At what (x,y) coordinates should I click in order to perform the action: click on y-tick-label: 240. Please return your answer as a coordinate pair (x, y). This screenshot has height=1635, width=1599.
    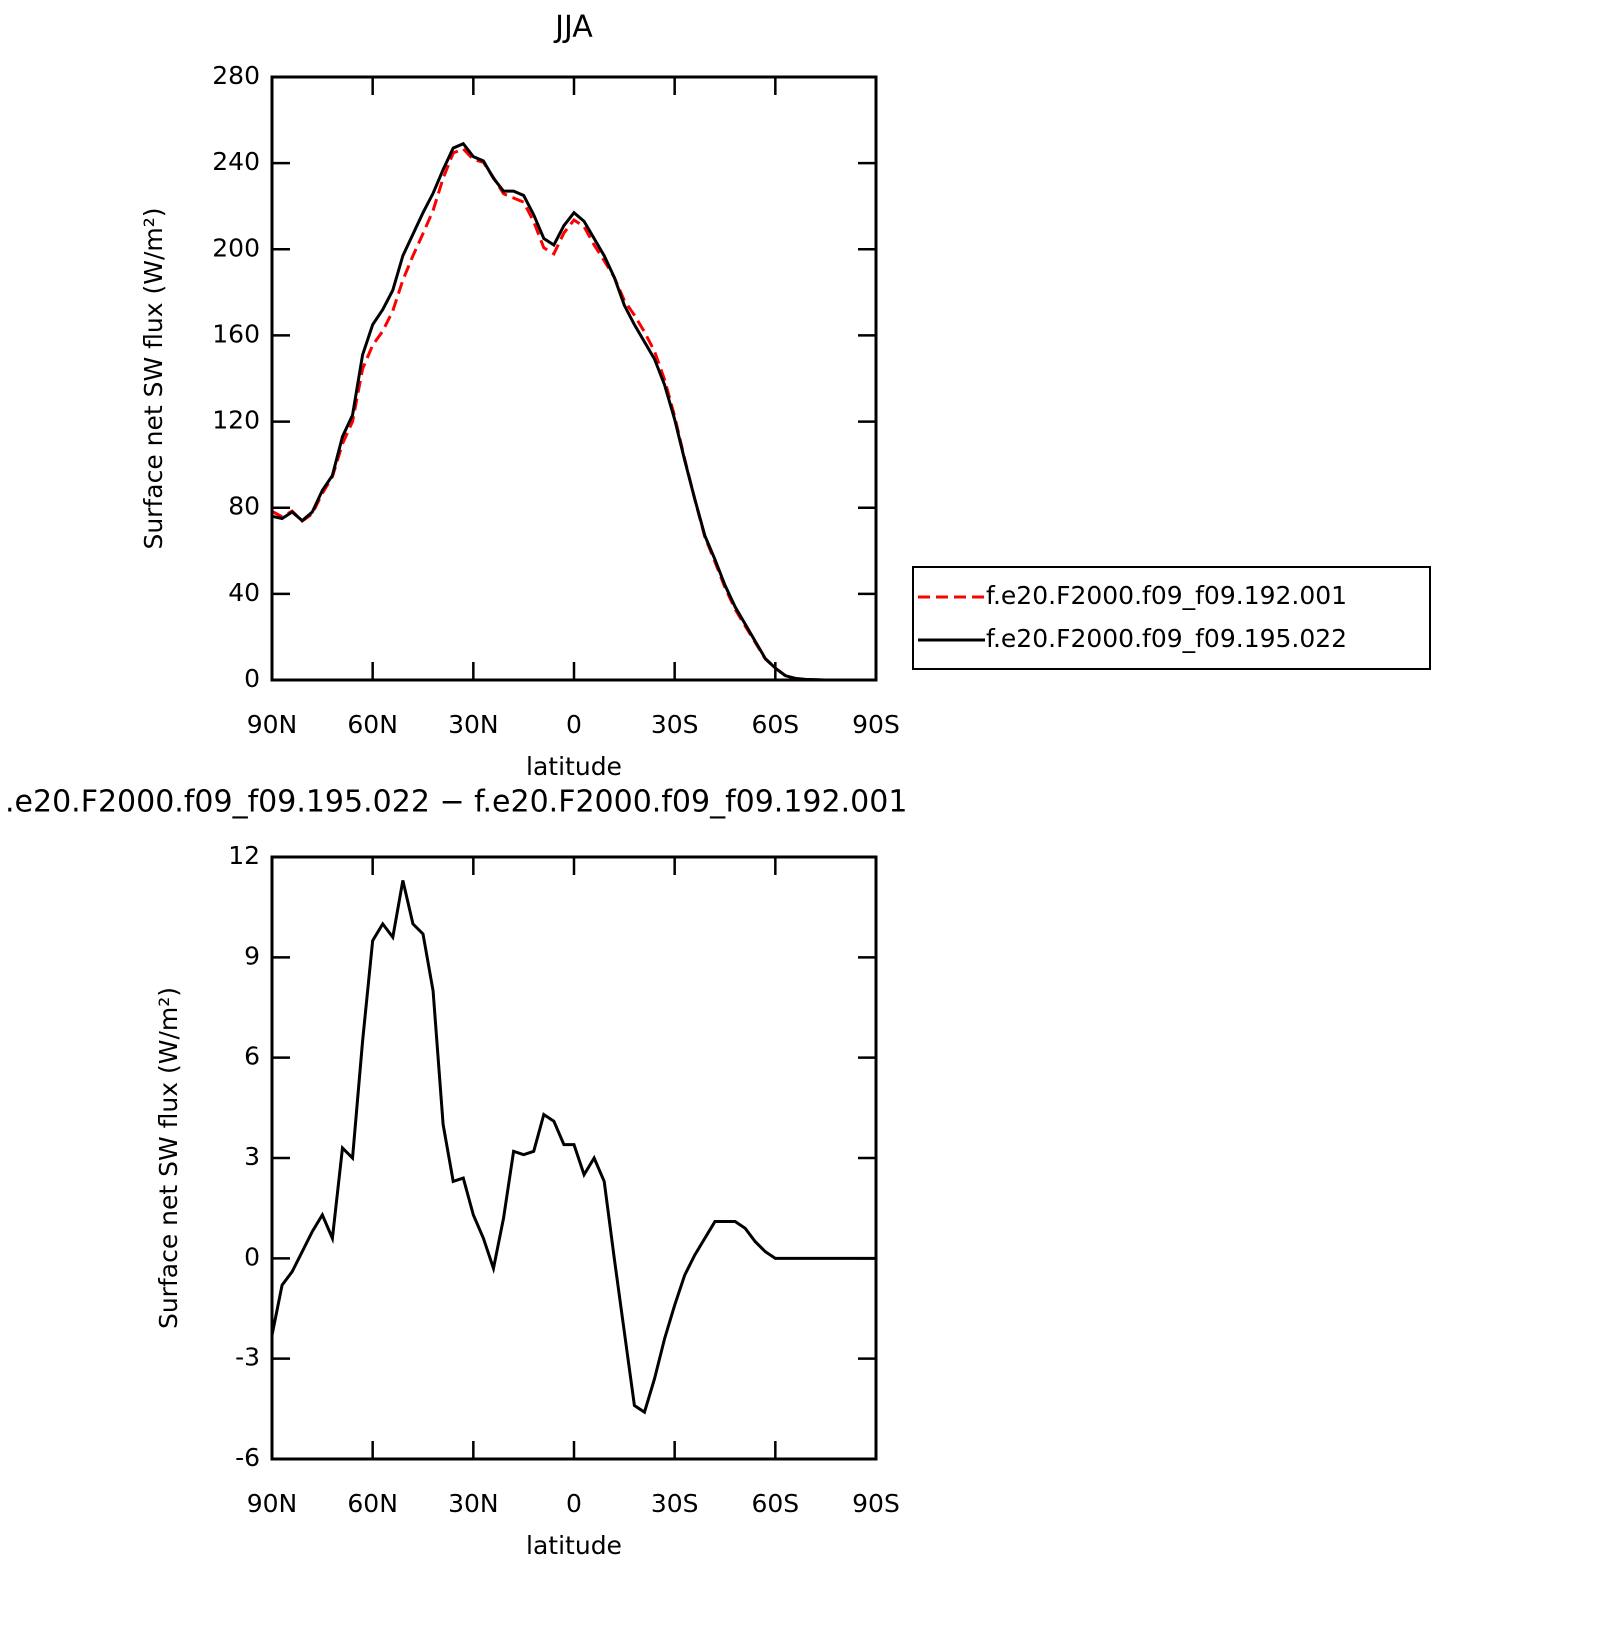
    Looking at the image, I should click on (236, 161).